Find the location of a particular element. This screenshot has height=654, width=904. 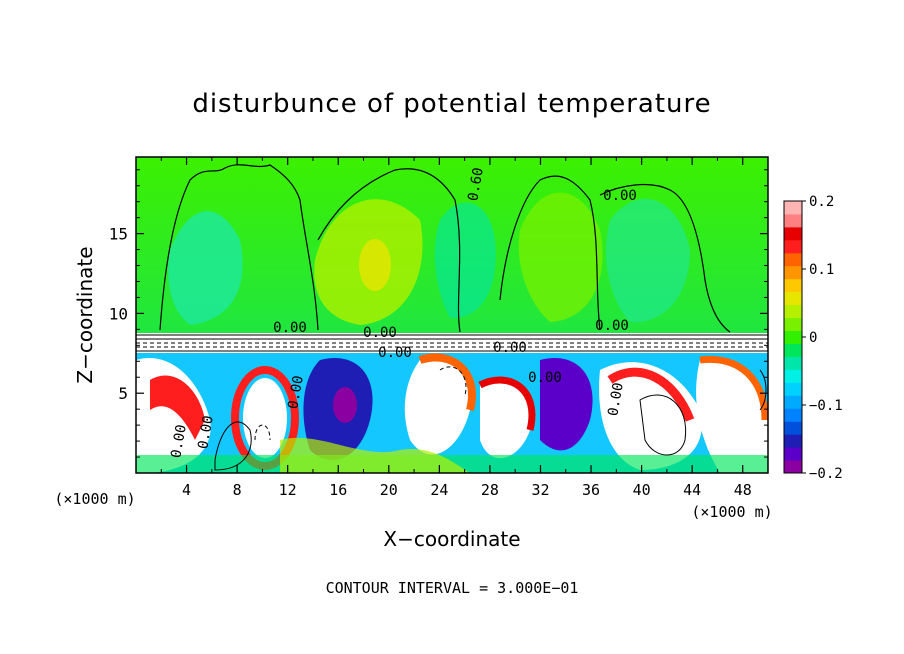

z-unit-label: (×1000 m) is located at coordinates (94, 499).